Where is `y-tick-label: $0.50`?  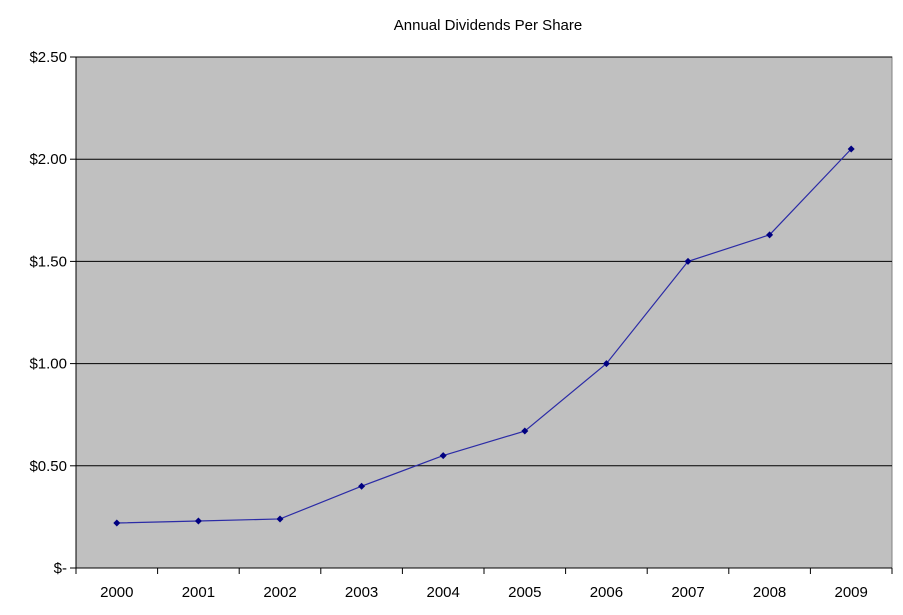 y-tick-label: $0.50 is located at coordinates (48, 466).